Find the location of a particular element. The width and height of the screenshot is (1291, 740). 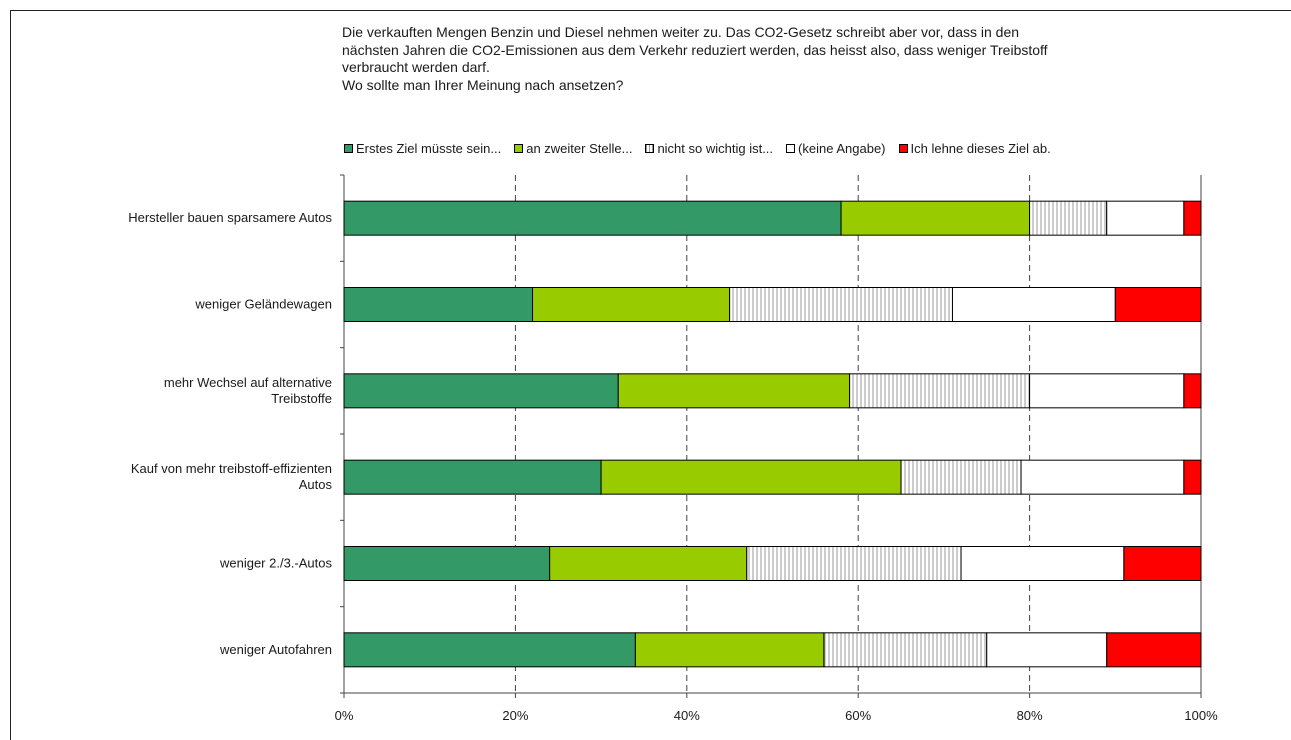

category-label: Hersteller bauen sparsamere Autos is located at coordinates (230, 217).